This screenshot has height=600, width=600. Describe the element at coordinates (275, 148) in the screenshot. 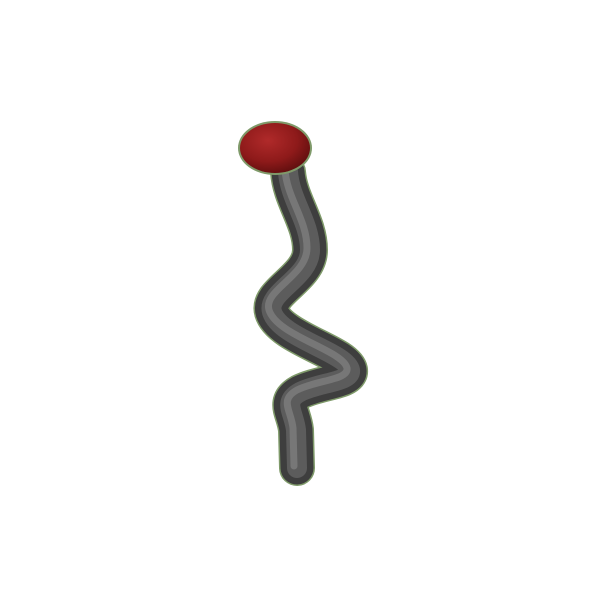

I see `ball` at that location.